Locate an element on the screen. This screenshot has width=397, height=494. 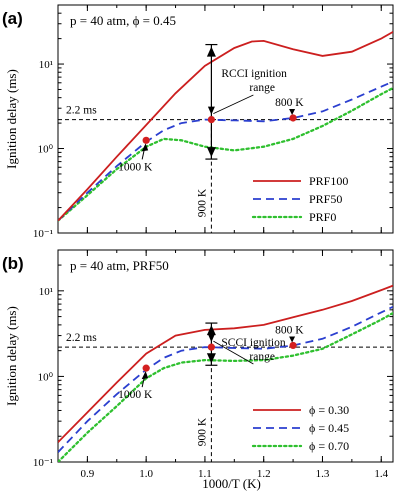
panel-a-letter: (a) is located at coordinates (12, 18).